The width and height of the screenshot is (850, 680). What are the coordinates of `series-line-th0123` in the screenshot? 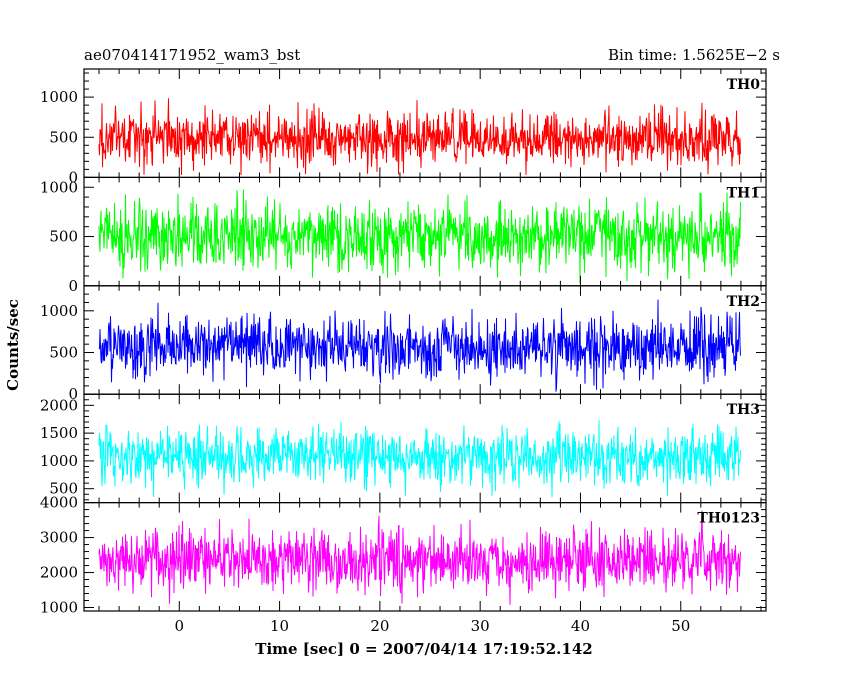 It's located at (419, 557).